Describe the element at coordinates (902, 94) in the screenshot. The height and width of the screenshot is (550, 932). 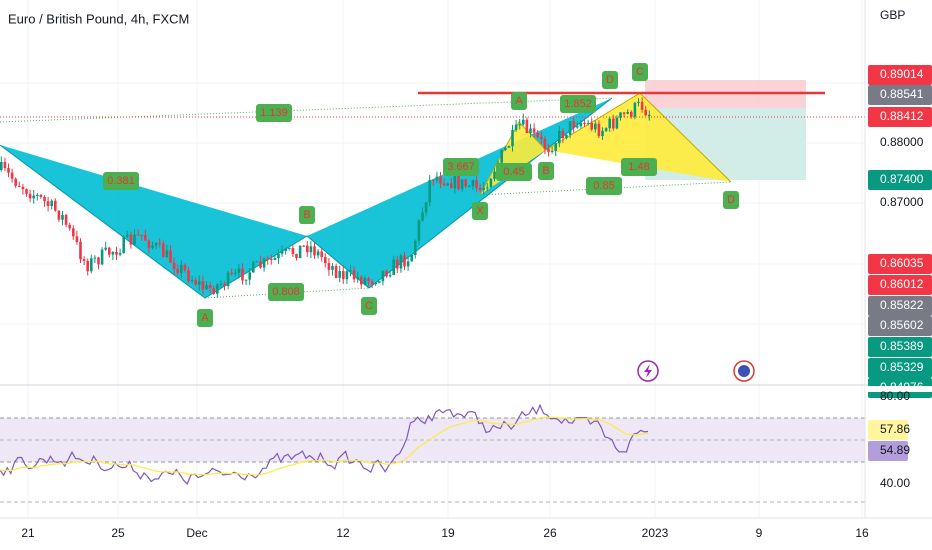
I see `price-label: 0.88541` at that location.